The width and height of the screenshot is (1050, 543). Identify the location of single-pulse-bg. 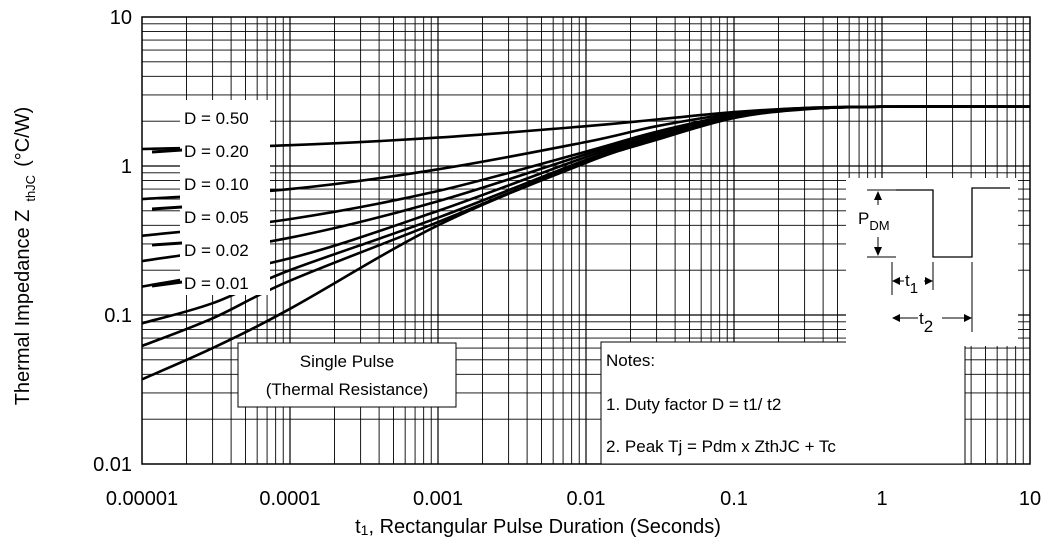
(347, 375).